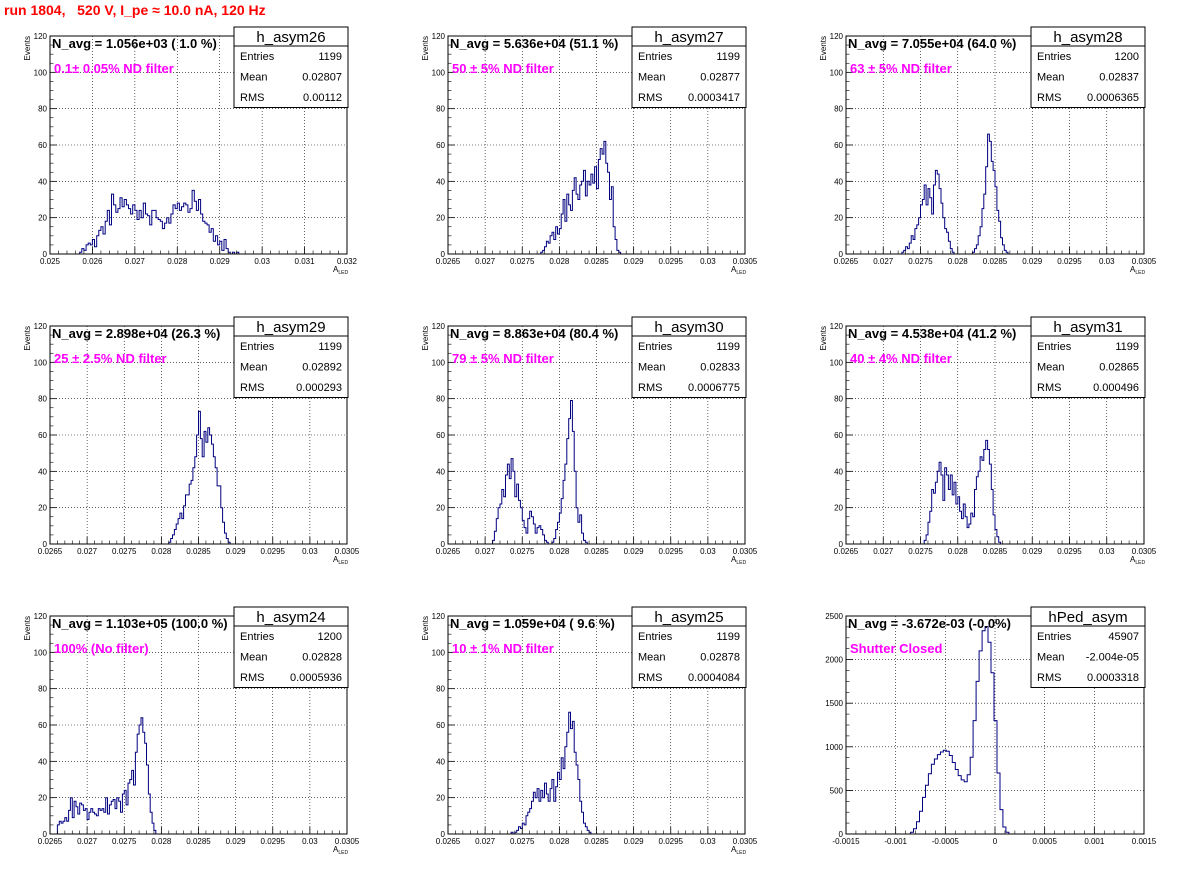 Image resolution: width=1196 pixels, height=872 pixels. What do you see at coordinates (671, 261) in the screenshot?
I see `x-tick-label: 0.0295` at bounding box center [671, 261].